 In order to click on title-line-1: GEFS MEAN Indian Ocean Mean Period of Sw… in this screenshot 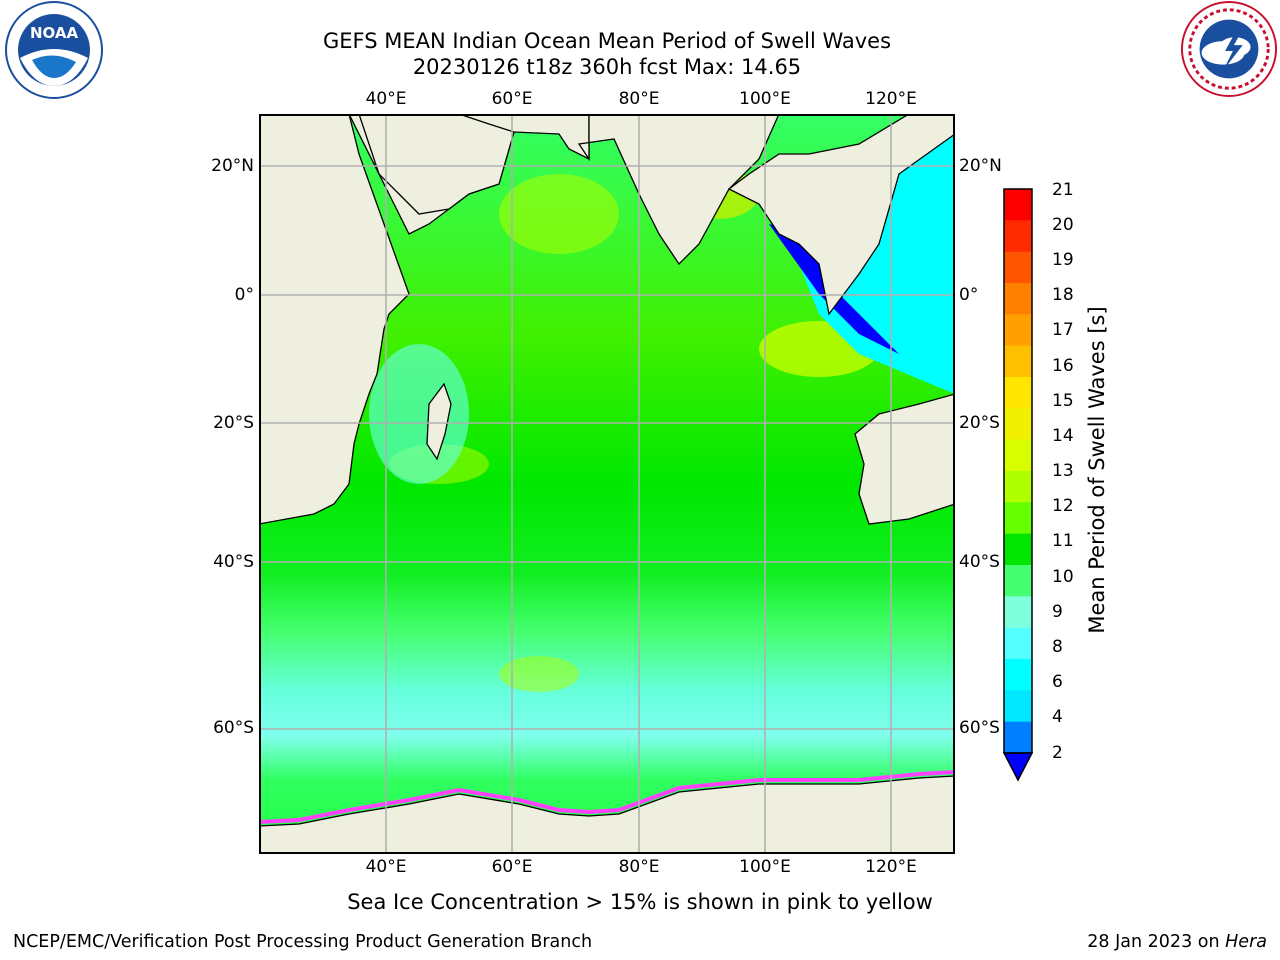, I will do `click(607, 41)`.